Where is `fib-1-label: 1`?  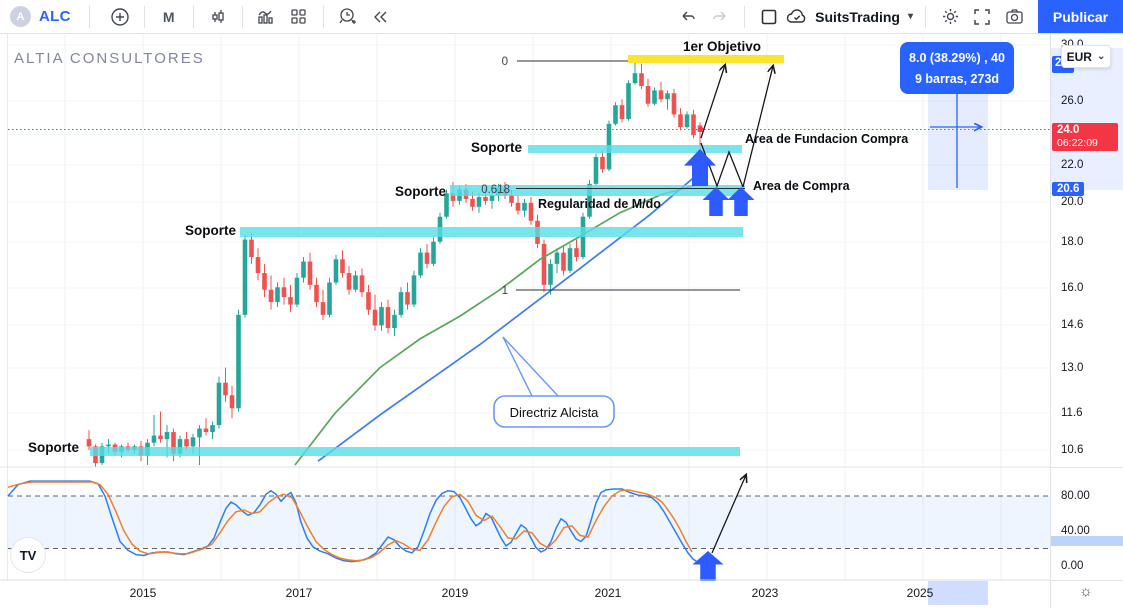 fib-1-label: 1 is located at coordinates (505, 291).